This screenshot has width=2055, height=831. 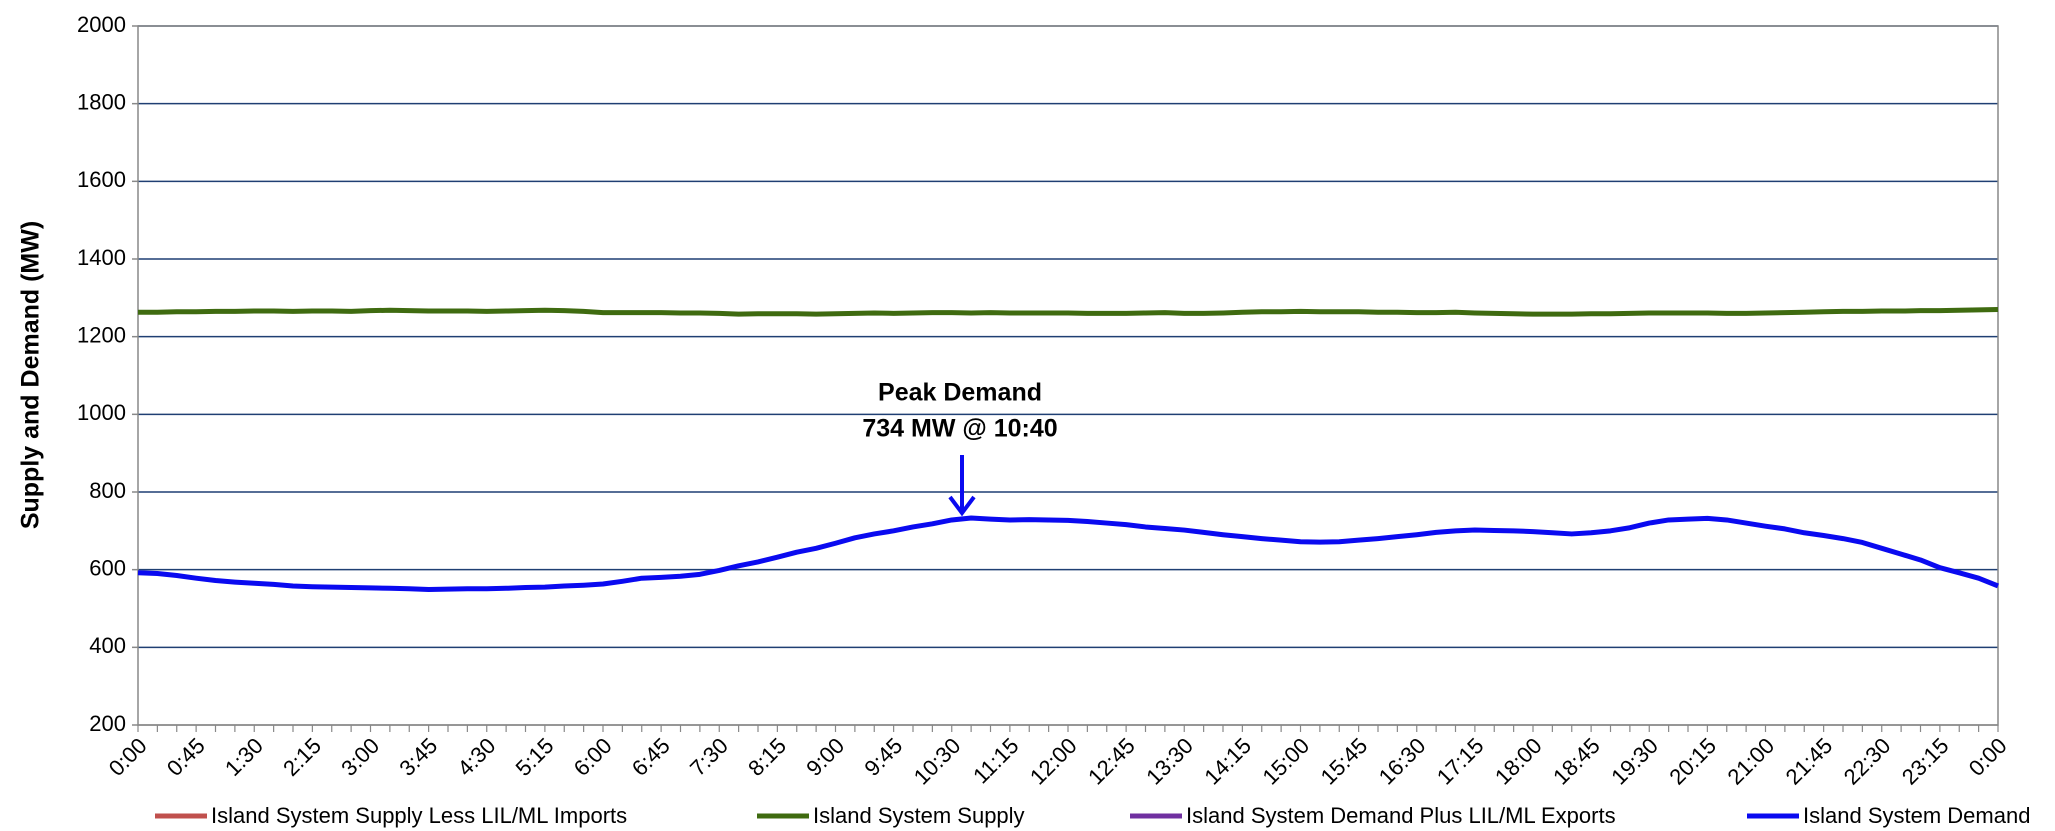 What do you see at coordinates (1402, 761) in the screenshot?
I see `x-tick-label: 16:30` at bounding box center [1402, 761].